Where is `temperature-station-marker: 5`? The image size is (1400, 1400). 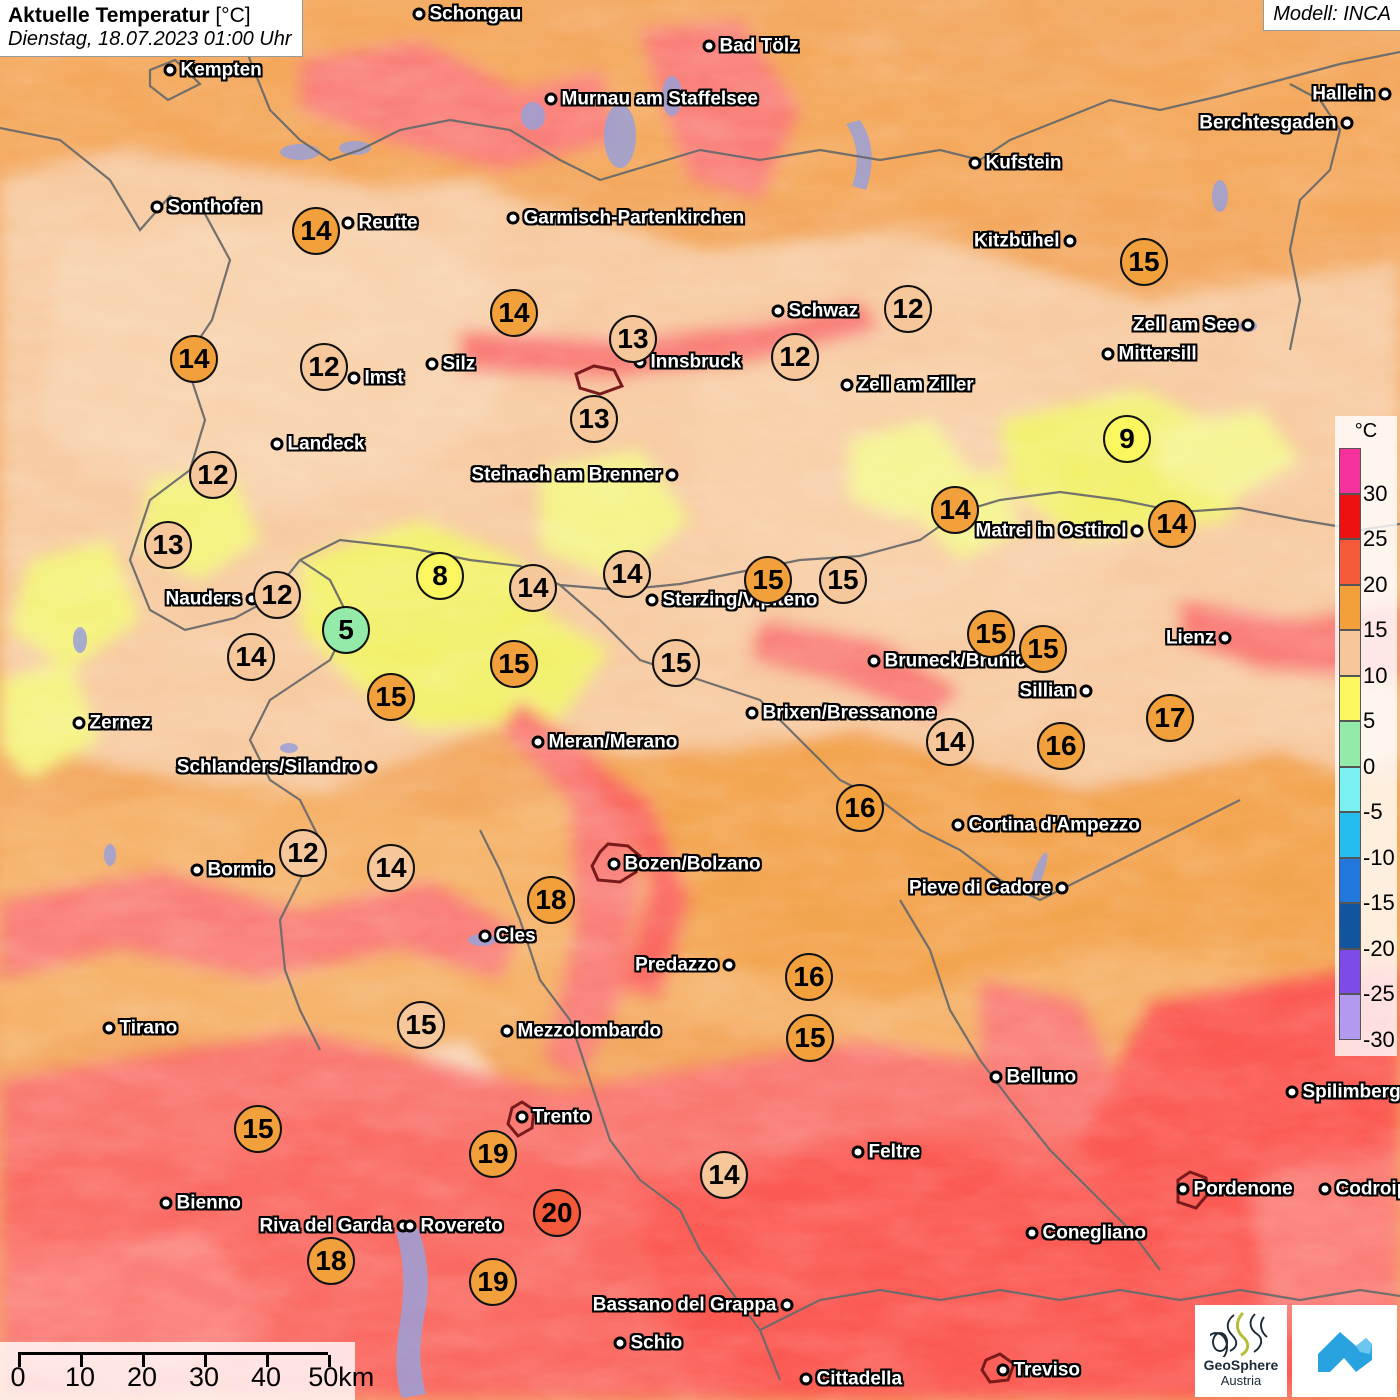
temperature-station-marker: 5 is located at coordinates (346, 630).